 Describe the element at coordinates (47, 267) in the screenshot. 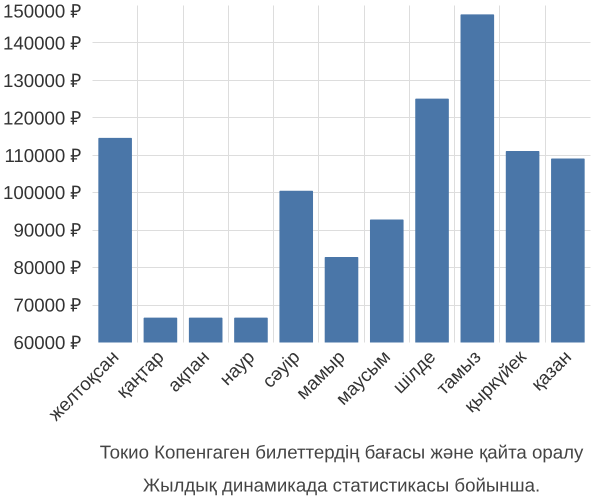

I see `y-tick-label: 80000 ₽` at that location.